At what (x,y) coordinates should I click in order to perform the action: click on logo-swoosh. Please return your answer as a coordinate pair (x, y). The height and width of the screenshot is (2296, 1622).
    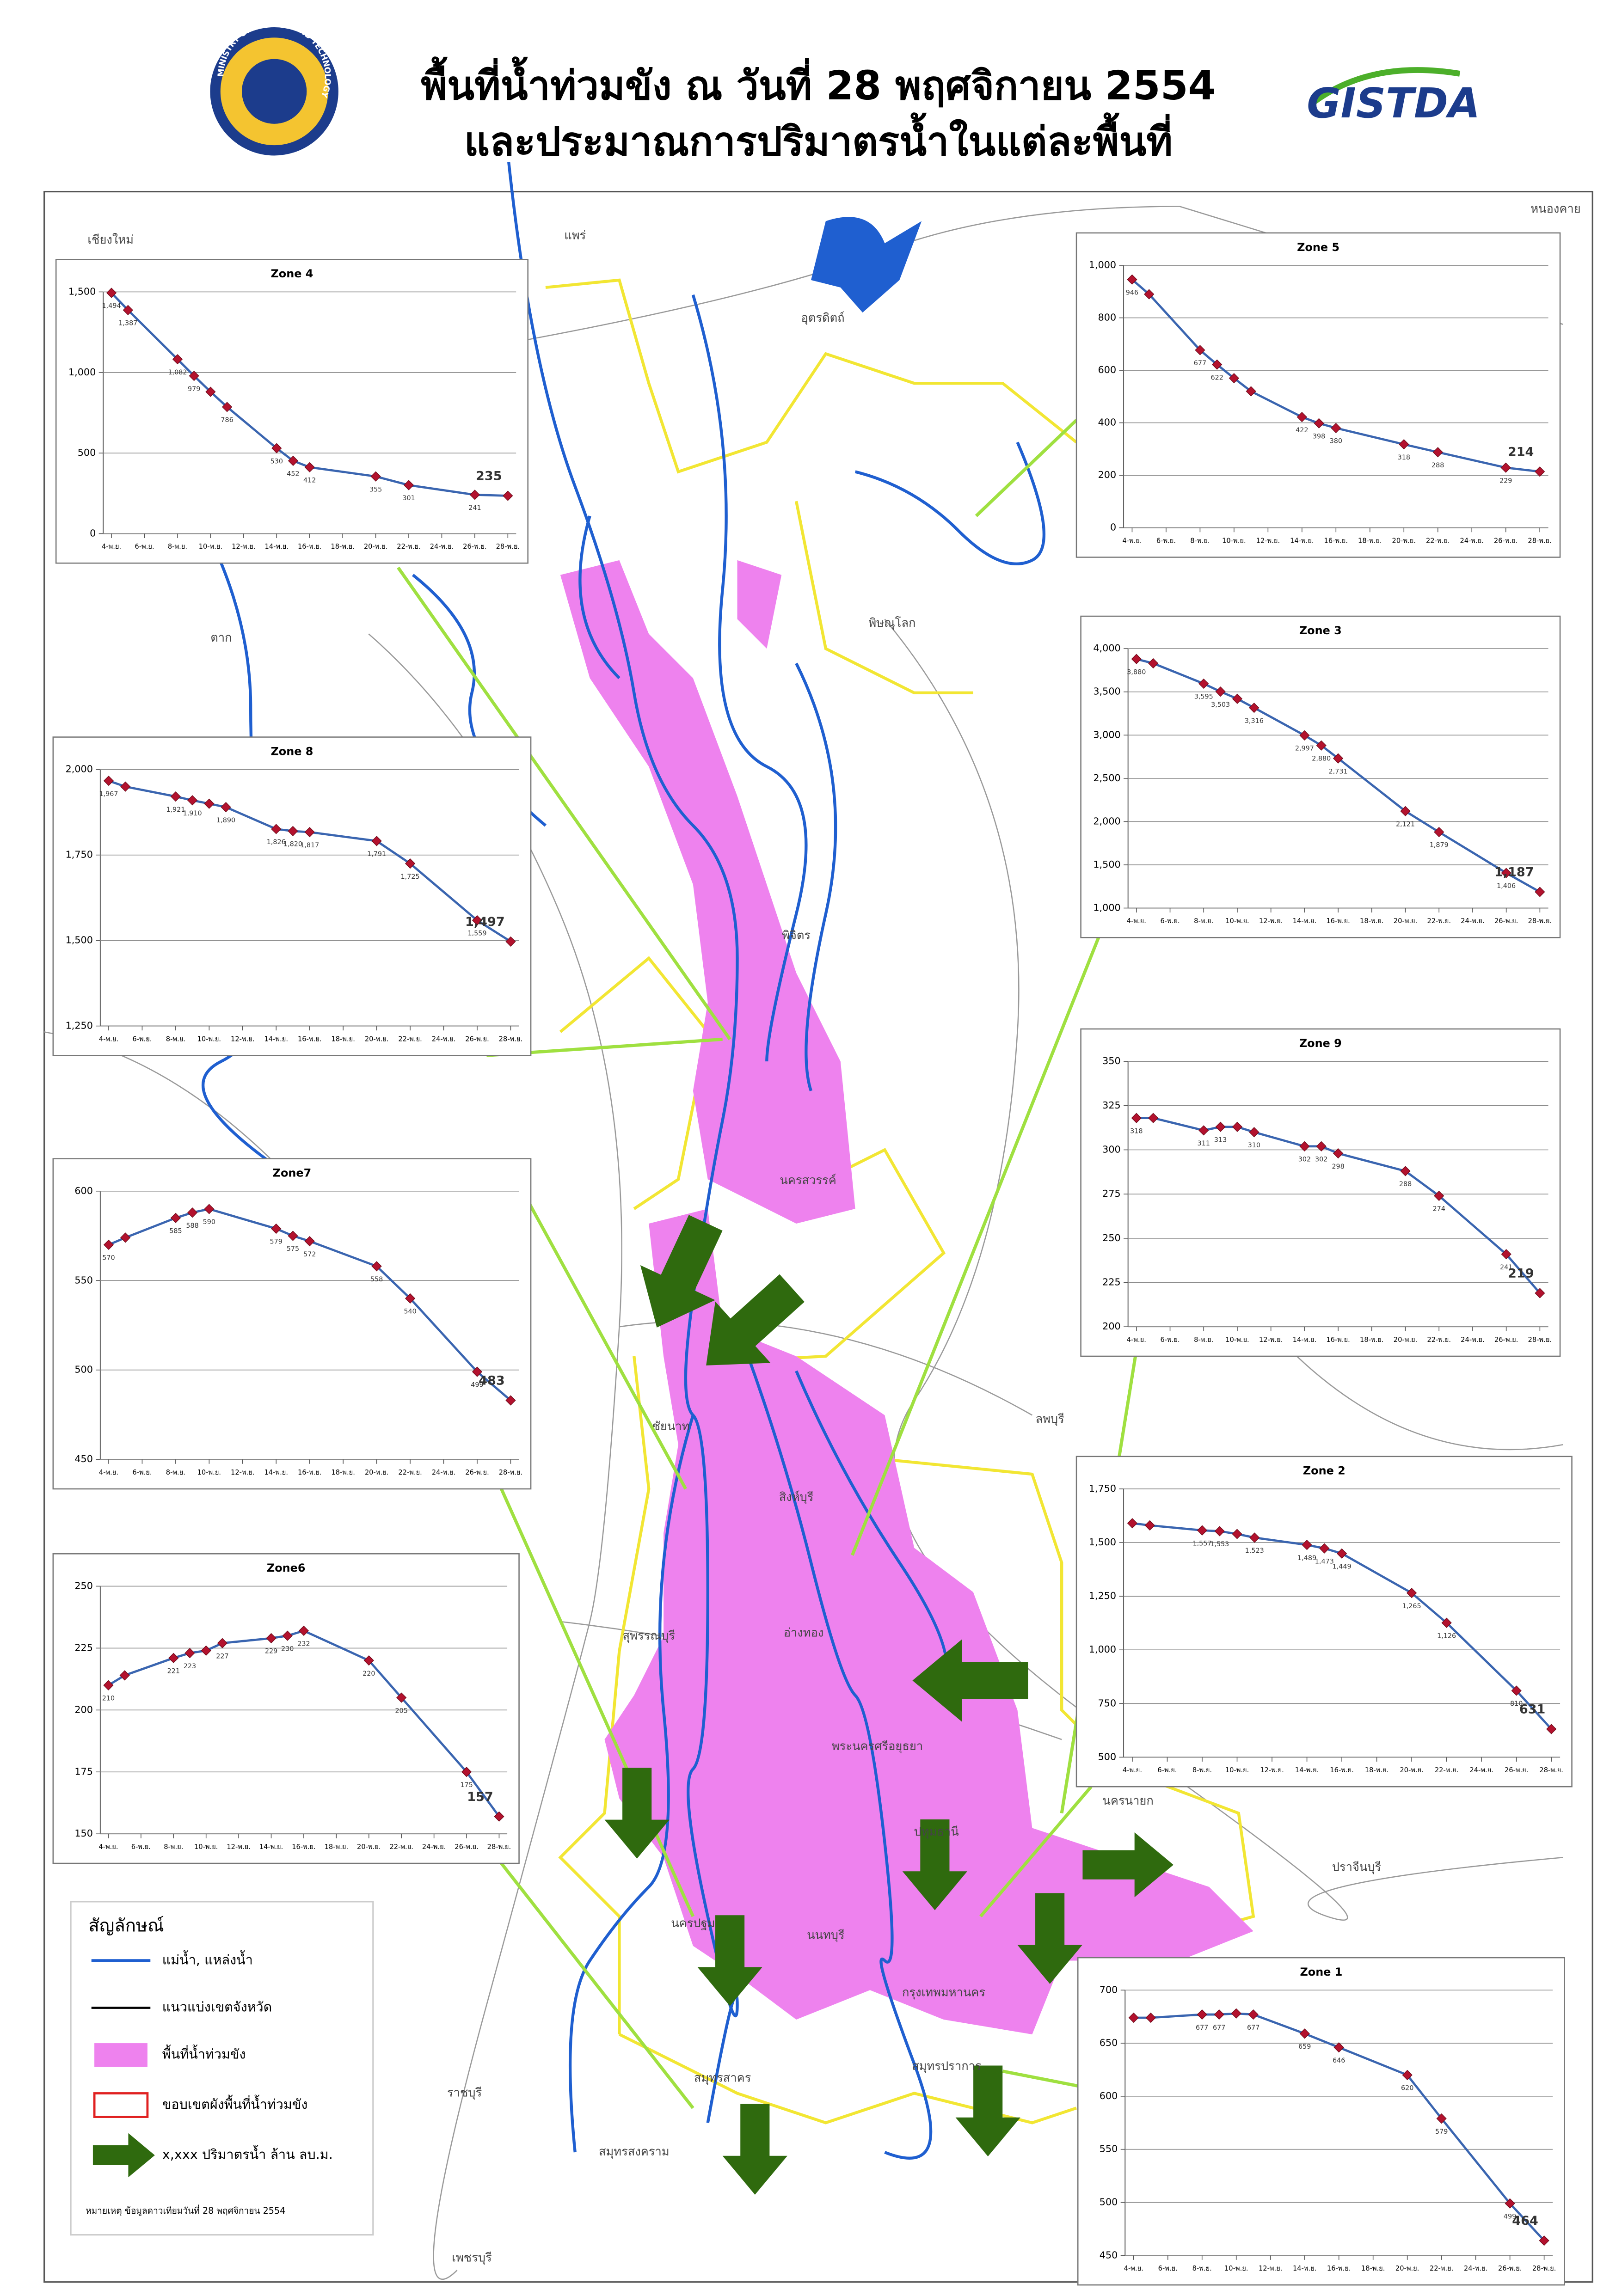
    Looking at the image, I should click on (1386, 86).